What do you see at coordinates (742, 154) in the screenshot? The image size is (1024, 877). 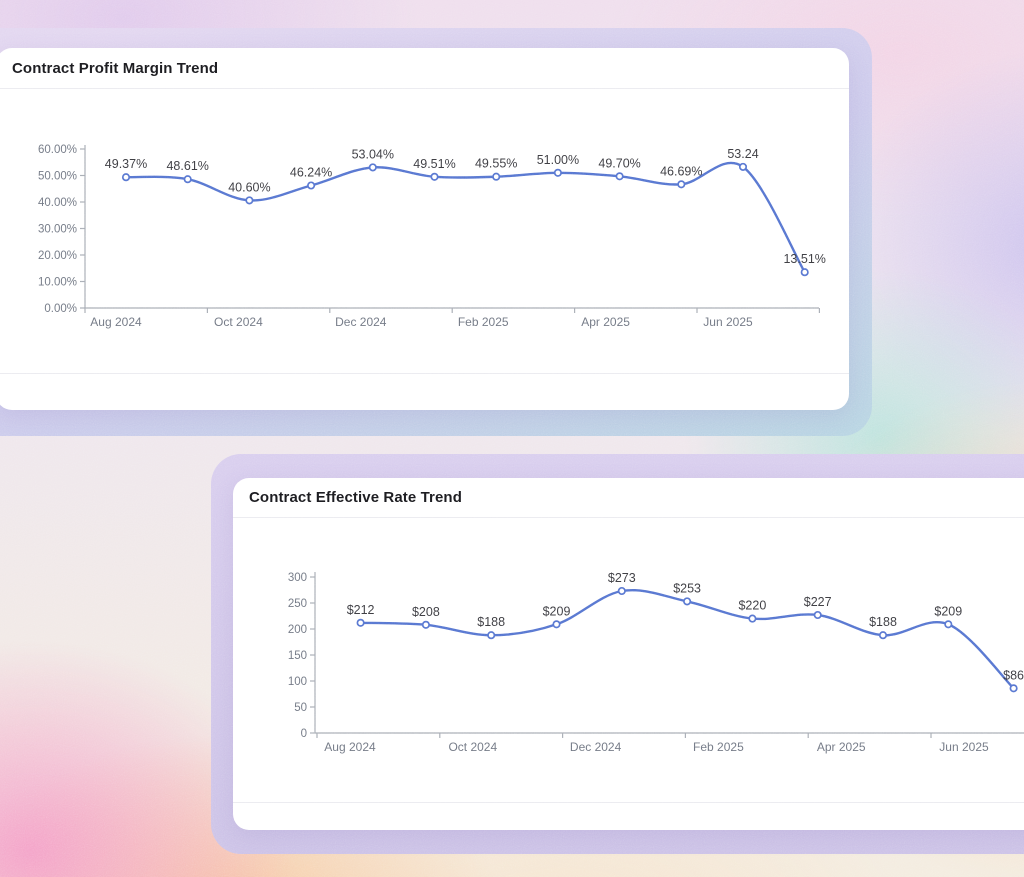 I see `data-label: 53.24` at bounding box center [742, 154].